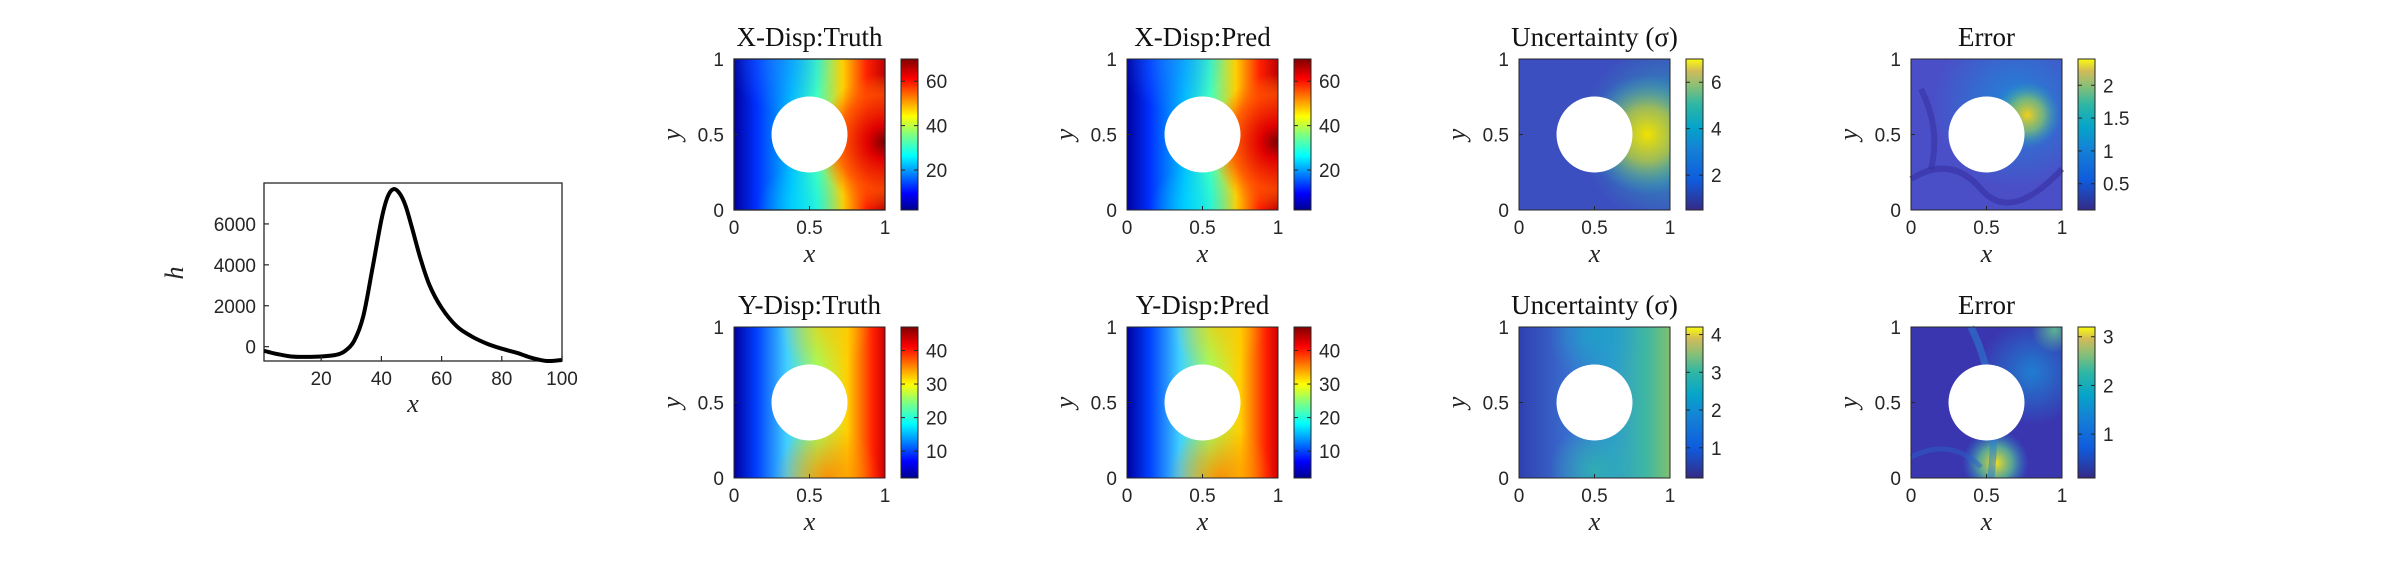 This screenshot has height=563, width=2400. Describe the element at coordinates (501, 379) in the screenshot. I see `x-tick-label: 80` at that location.